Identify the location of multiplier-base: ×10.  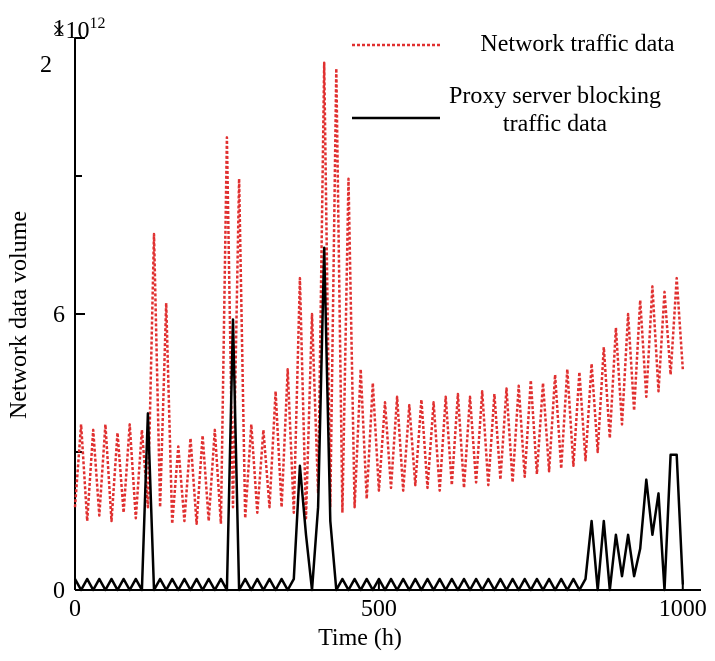
(71, 31).